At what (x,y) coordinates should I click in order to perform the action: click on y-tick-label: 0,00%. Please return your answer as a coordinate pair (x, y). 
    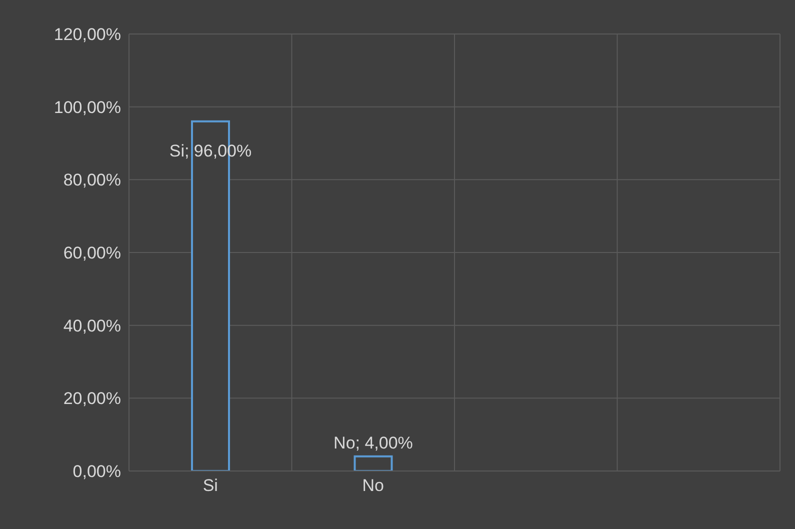
    Looking at the image, I should click on (96, 472).